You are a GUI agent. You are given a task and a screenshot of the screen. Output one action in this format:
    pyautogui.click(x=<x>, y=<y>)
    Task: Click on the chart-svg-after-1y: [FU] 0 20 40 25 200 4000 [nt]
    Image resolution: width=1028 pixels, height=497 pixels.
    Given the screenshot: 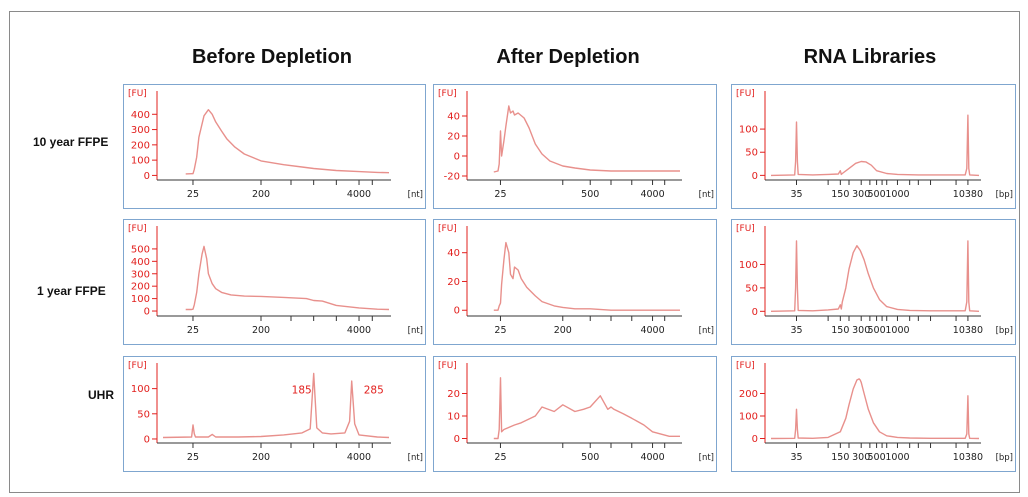 What is the action you would take?
    pyautogui.click(x=576, y=280)
    